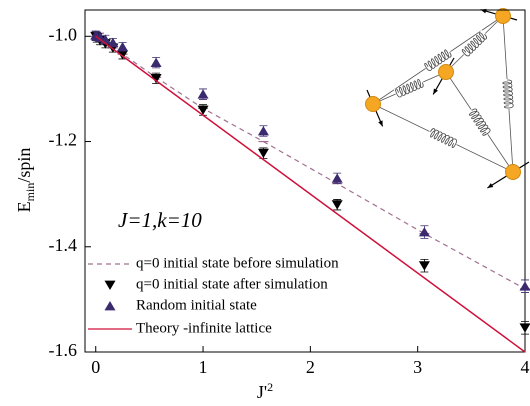 The width and height of the screenshot is (530, 406). Describe the element at coordinates (63, 350) in the screenshot. I see `y-tick-label: -1.6` at that location.